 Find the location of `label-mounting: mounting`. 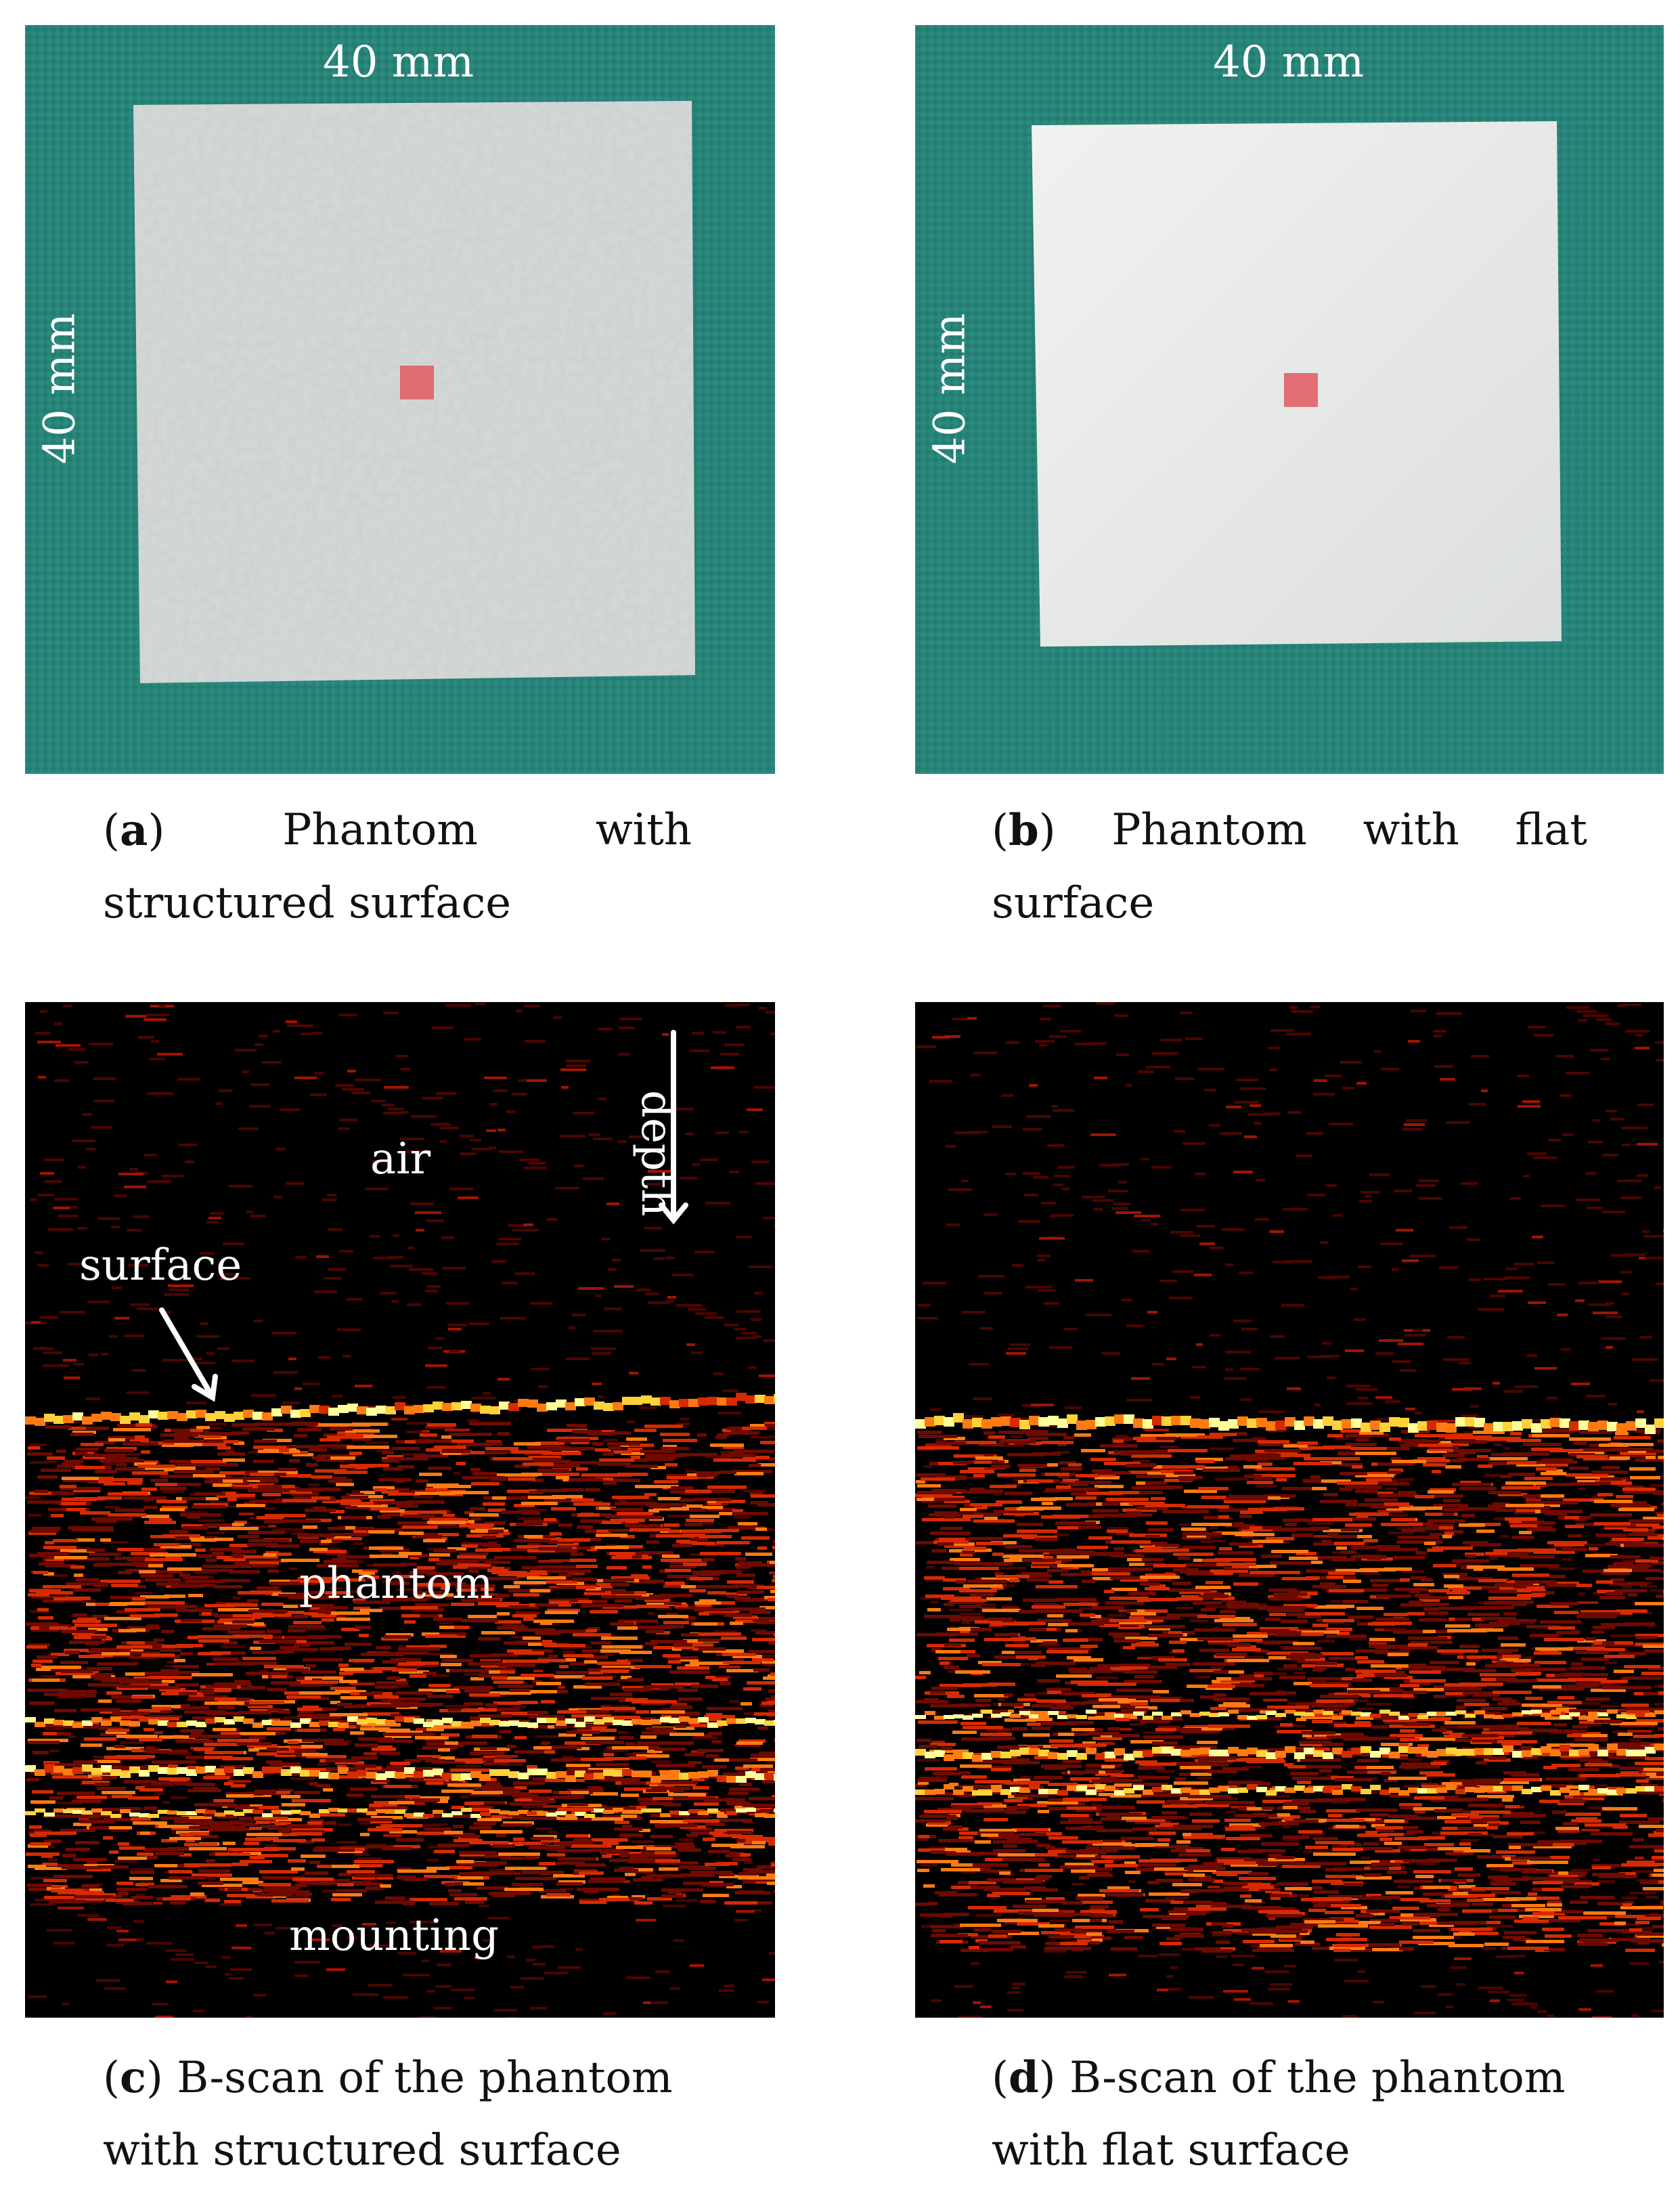

label-mounting: mounting is located at coordinates (395, 1936).